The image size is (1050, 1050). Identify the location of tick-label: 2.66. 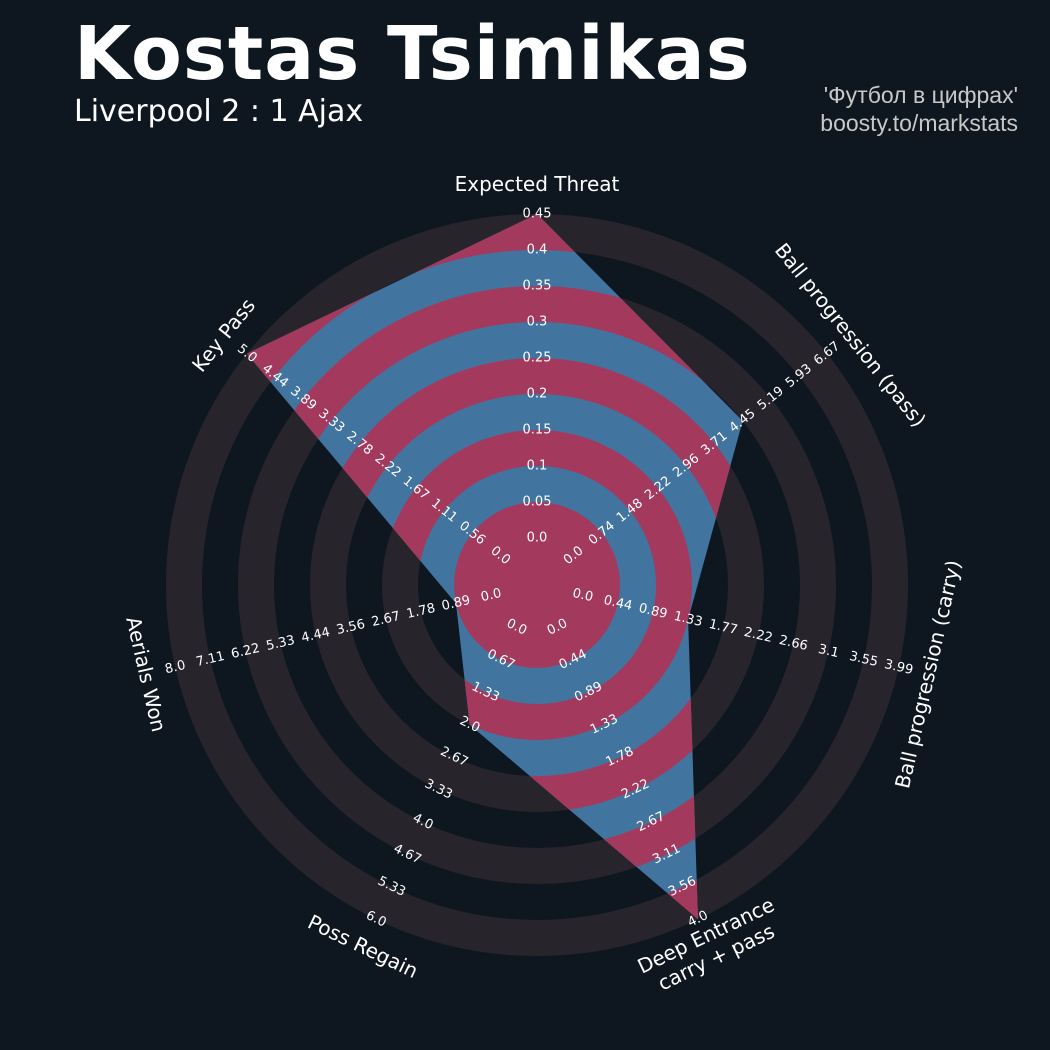
(794, 643).